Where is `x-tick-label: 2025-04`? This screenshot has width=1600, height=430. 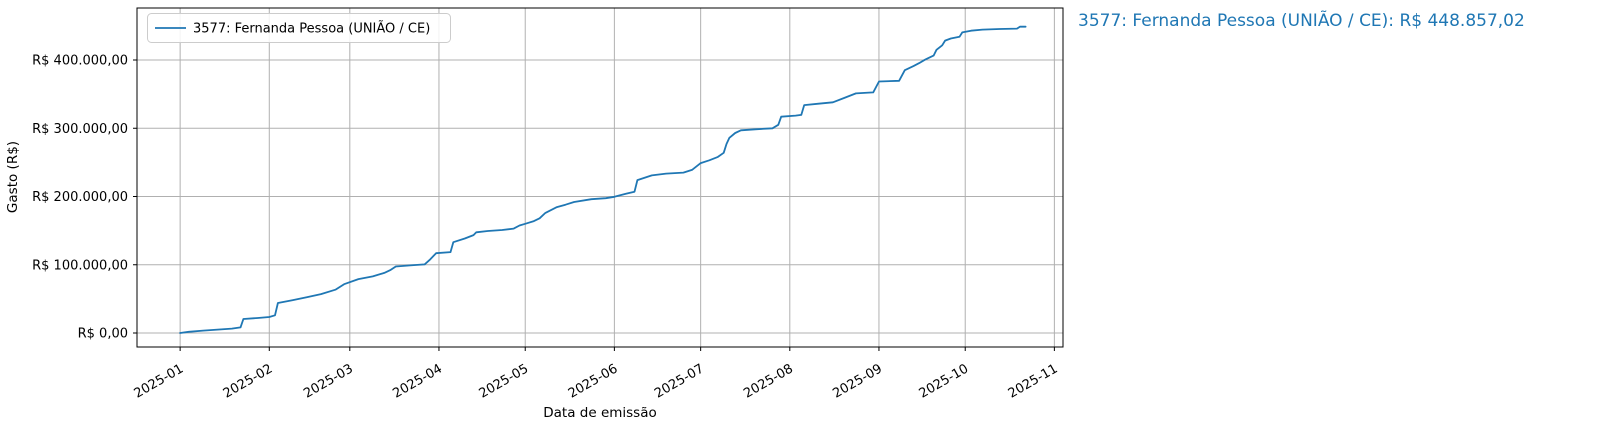
x-tick-label: 2025-04 is located at coordinates (417, 381).